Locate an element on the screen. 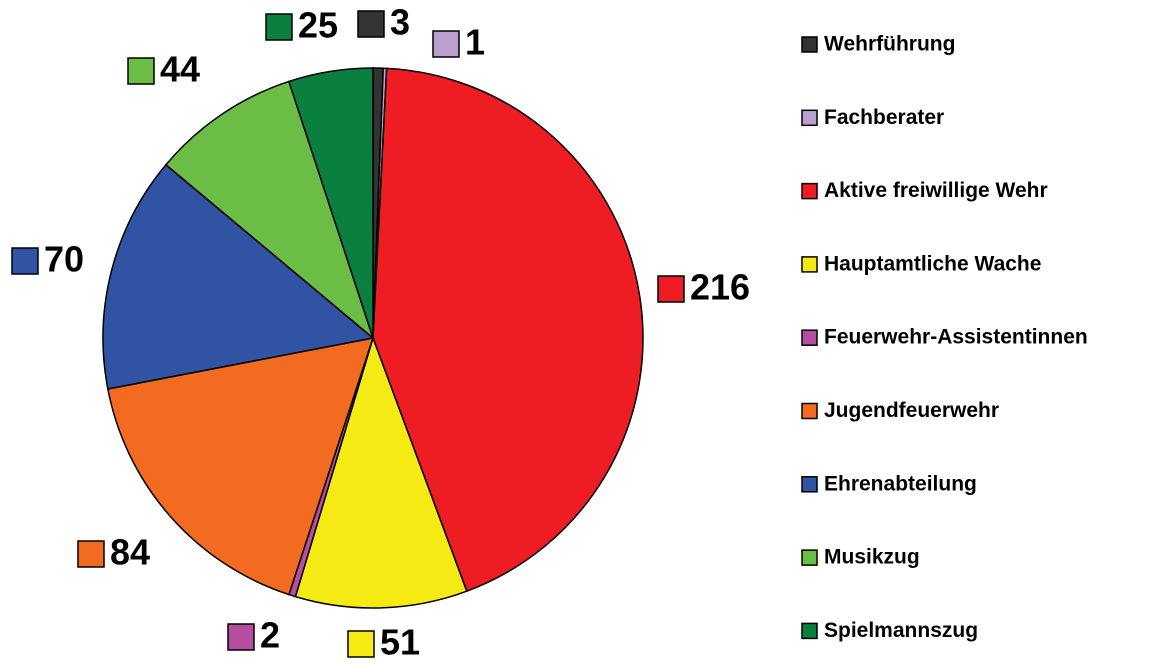 The width and height of the screenshot is (1164, 666). data-label: 70 is located at coordinates (64, 259).